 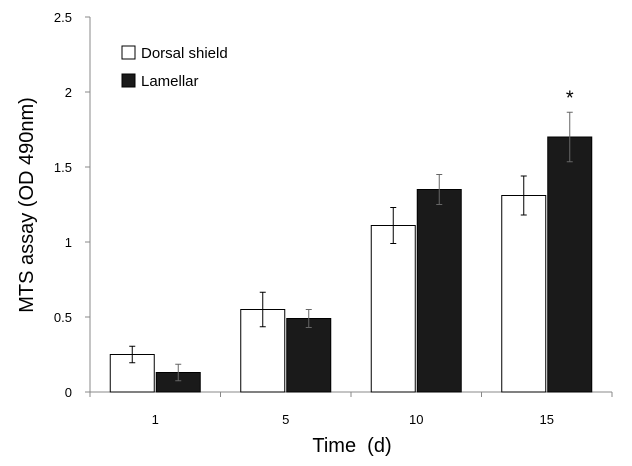 What do you see at coordinates (68, 242) in the screenshot?
I see `y-tick-label: 1` at bounding box center [68, 242].